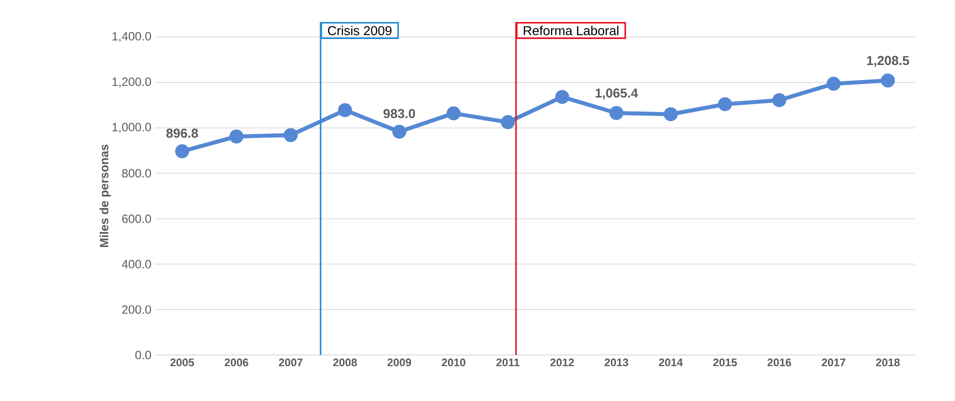  What do you see at coordinates (454, 362) in the screenshot?
I see `x-tick-label: 2010` at bounding box center [454, 362].